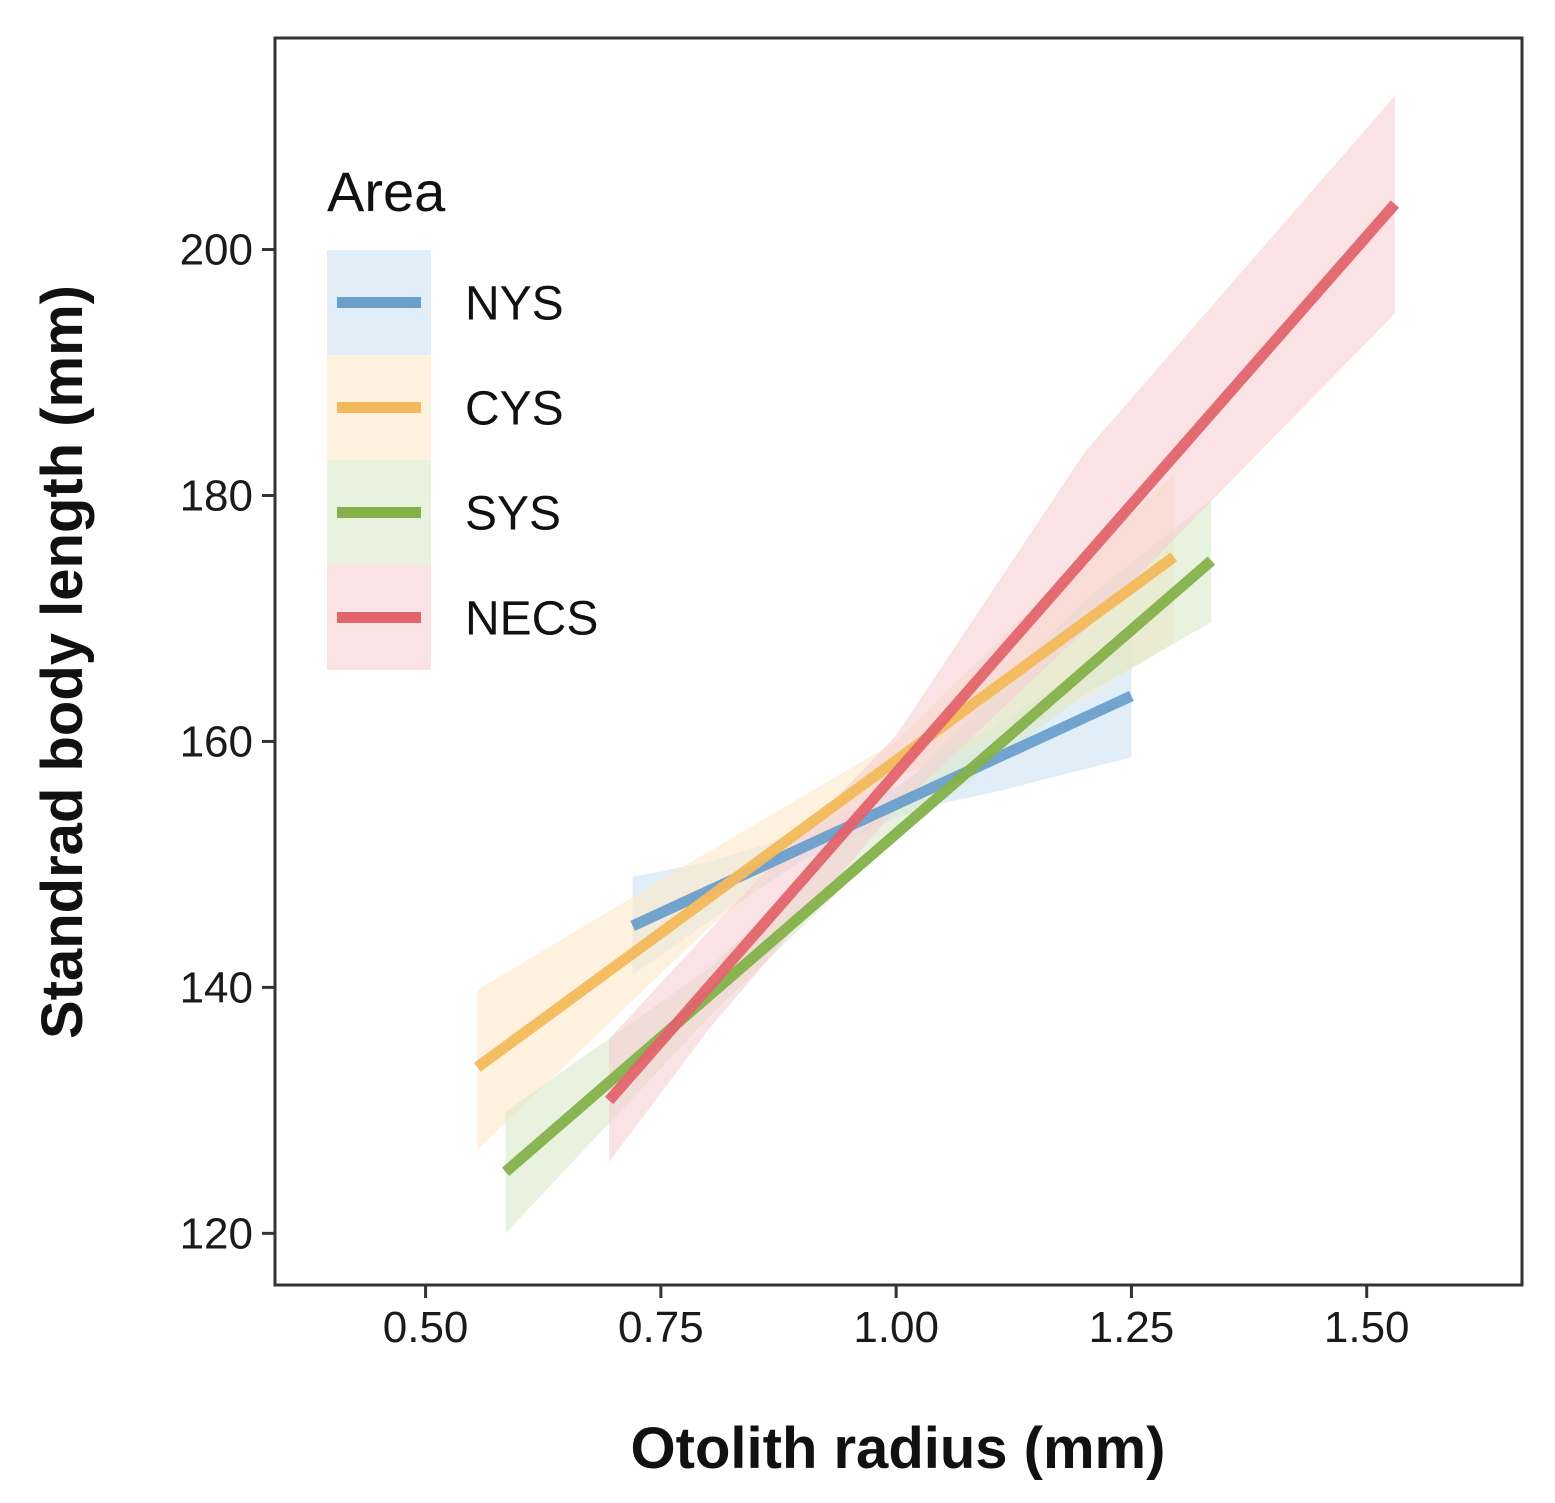 The width and height of the screenshot is (1555, 1503). Describe the element at coordinates (62, 662) in the screenshot. I see `y-axis-title: Standrad body length (mm)` at that location.